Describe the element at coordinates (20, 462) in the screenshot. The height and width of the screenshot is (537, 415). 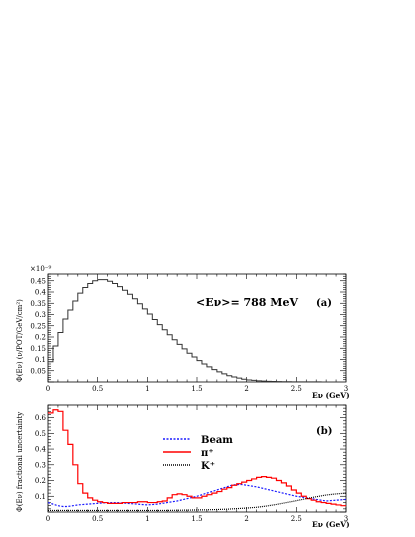
I see `panel-b-y-label: Φ(Eν) fractional uncertainty` at that location.